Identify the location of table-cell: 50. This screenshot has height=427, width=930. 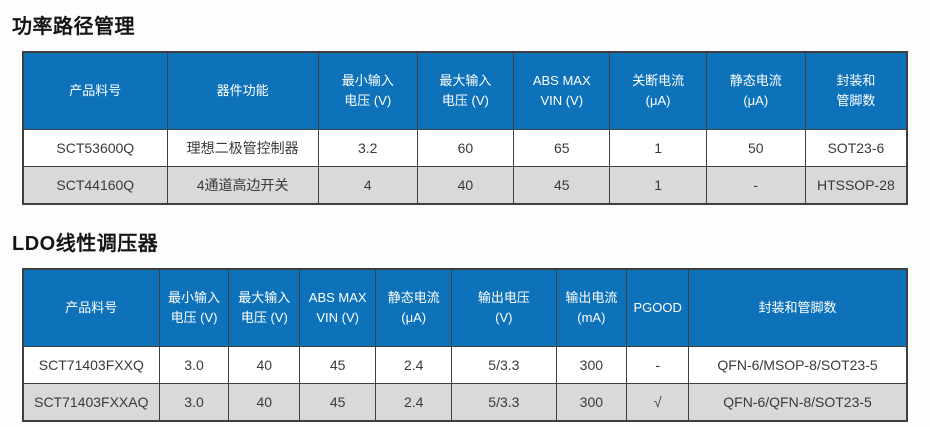
(755, 148).